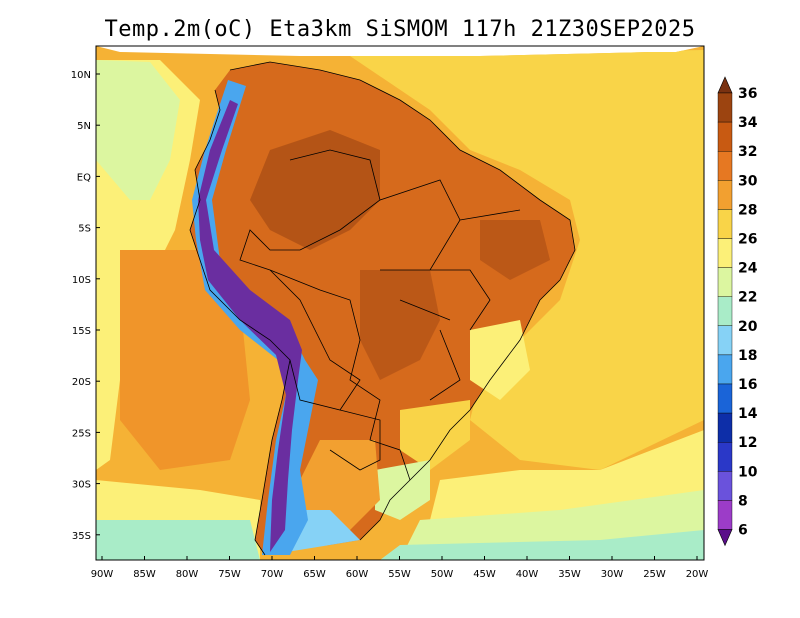 This screenshot has width=800, height=618. What do you see at coordinates (138, 130) in the screenshot?
I see `pacific-green-band` at bounding box center [138, 130].